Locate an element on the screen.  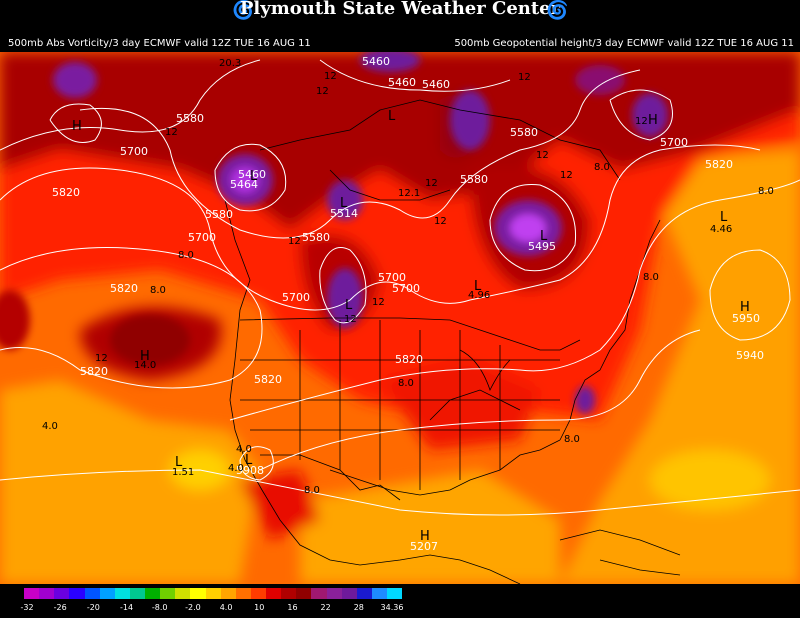
colorbar-tick-label: -8.0 is located at coordinates (159, 607).